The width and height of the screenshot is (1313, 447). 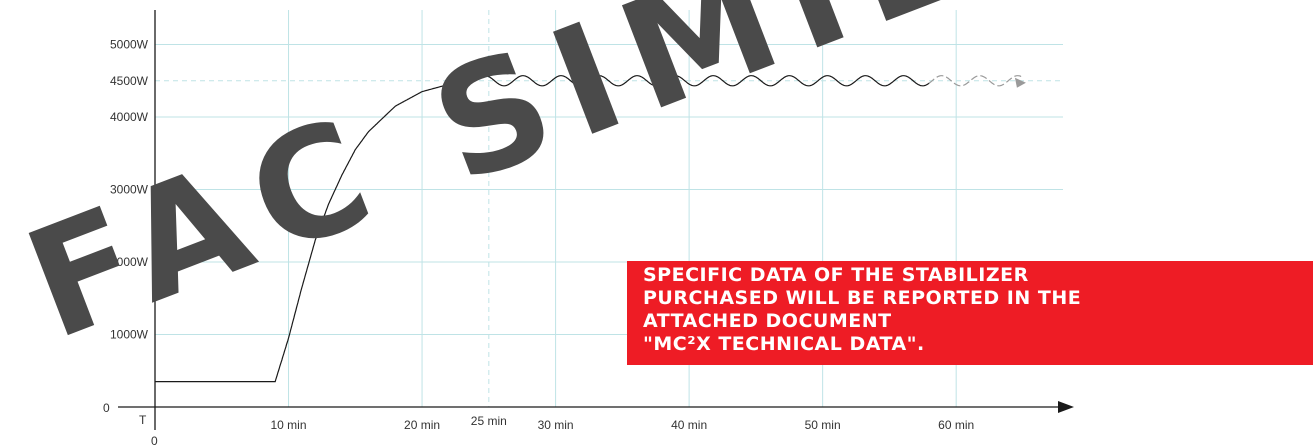 What do you see at coordinates (956, 425) in the screenshot?
I see `x-tick-label: 60 min` at bounding box center [956, 425].